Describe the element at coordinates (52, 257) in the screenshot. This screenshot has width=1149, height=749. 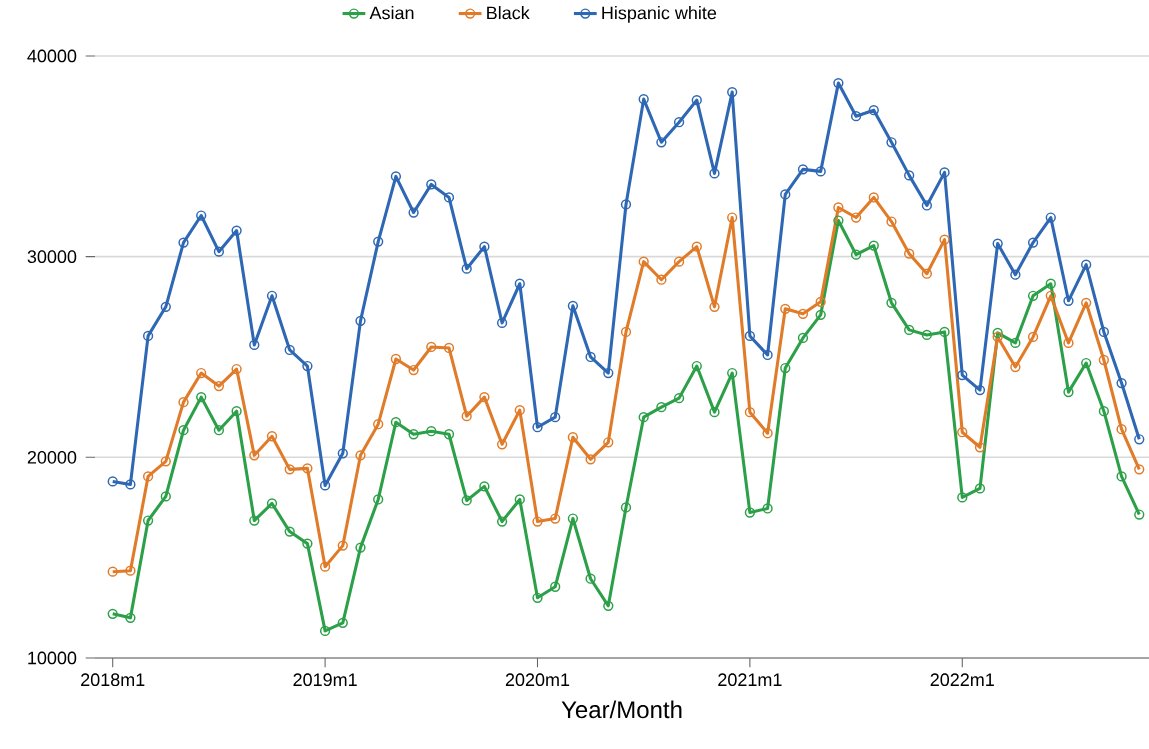
I see `y-tick-label: 30000` at that location.